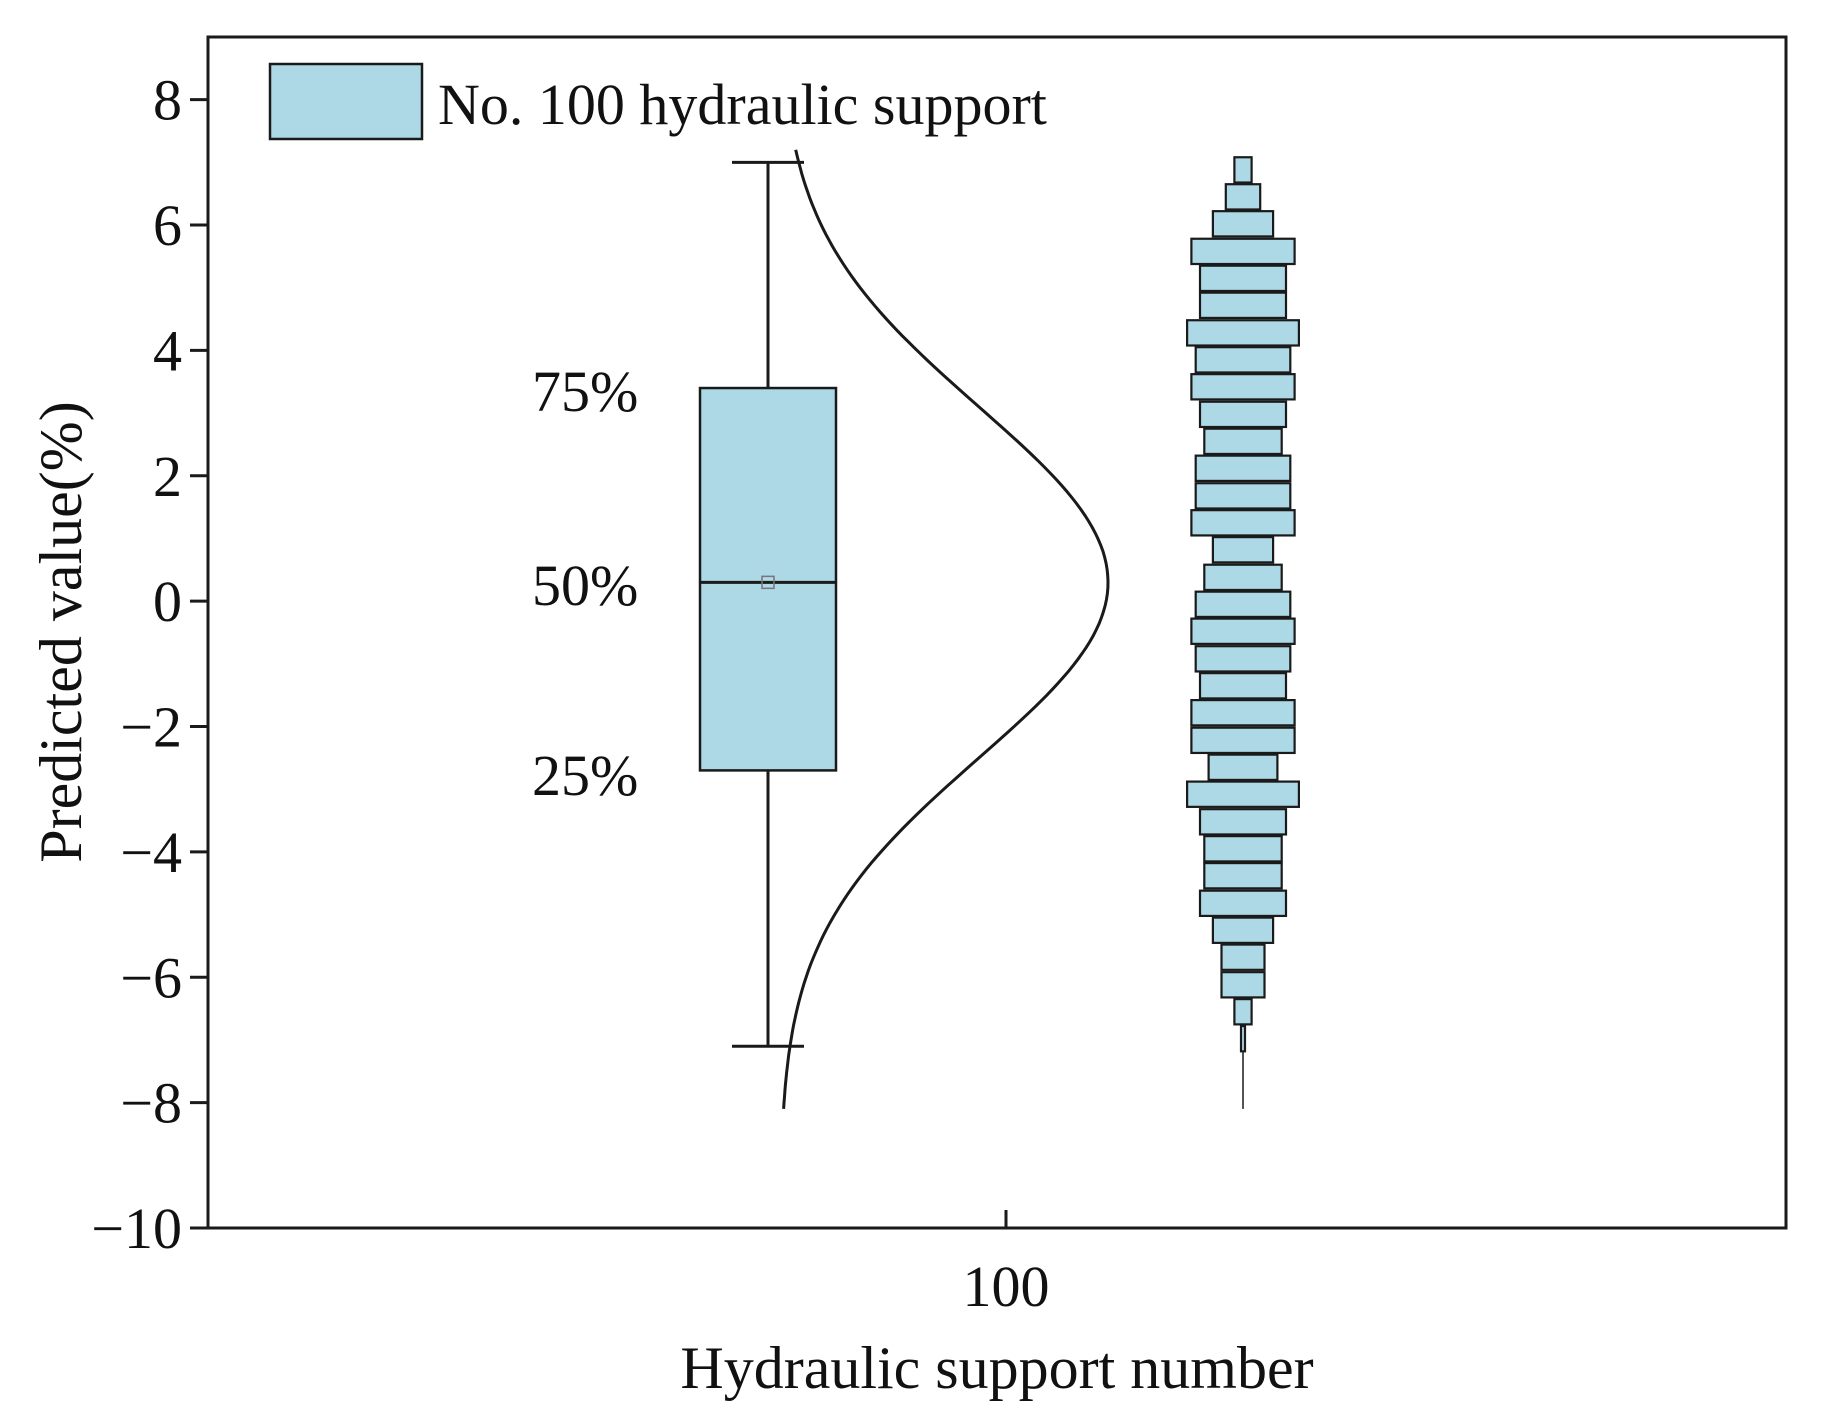 Image resolution: width=1830 pixels, height=1424 pixels. What do you see at coordinates (742, 104) in the screenshot?
I see `legend-label: No. 100 hydraulic support` at bounding box center [742, 104].